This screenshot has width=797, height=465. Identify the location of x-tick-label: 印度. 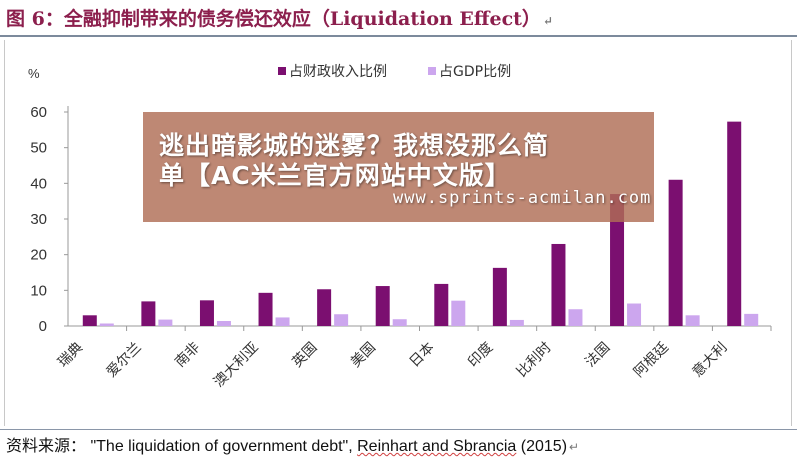
(480, 355).